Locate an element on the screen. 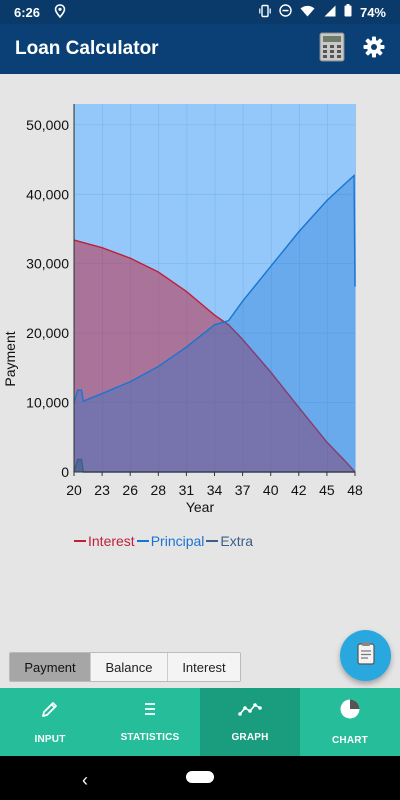 The image size is (400, 800). nav-statistics-label: STATISTICS is located at coordinates (150, 737).